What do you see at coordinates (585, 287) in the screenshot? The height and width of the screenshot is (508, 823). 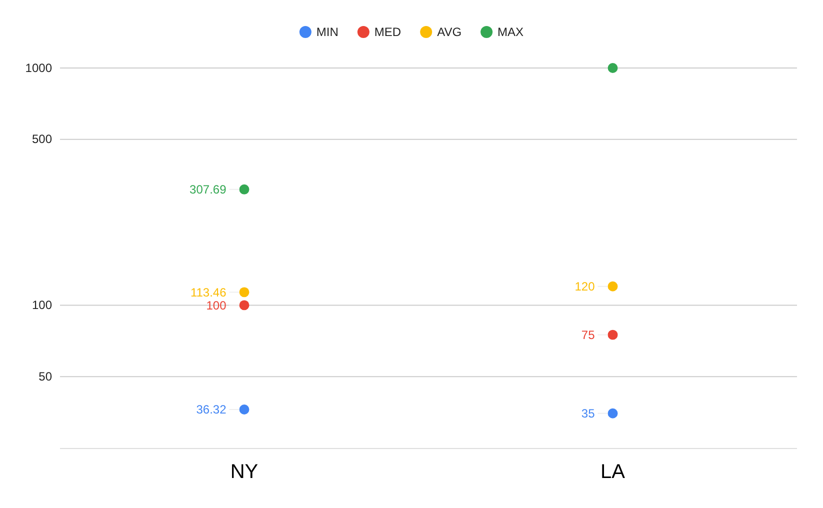 I see `data-label: 120` at bounding box center [585, 287].